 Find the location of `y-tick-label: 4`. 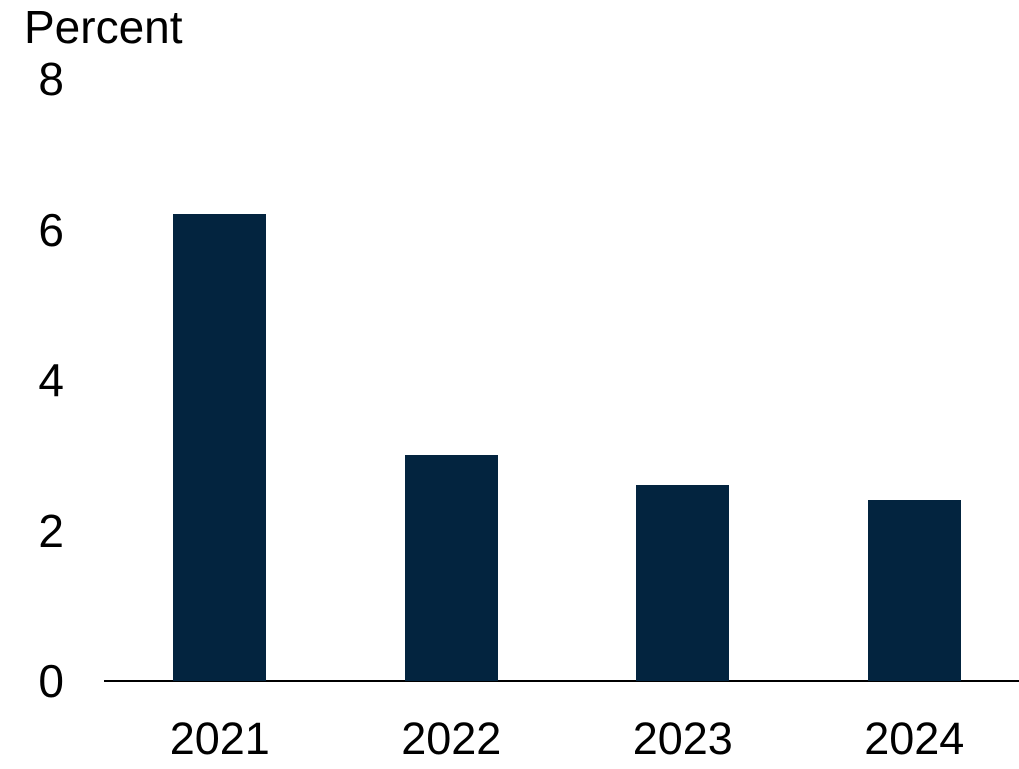

y-tick-label: 4 is located at coordinates (51, 380).